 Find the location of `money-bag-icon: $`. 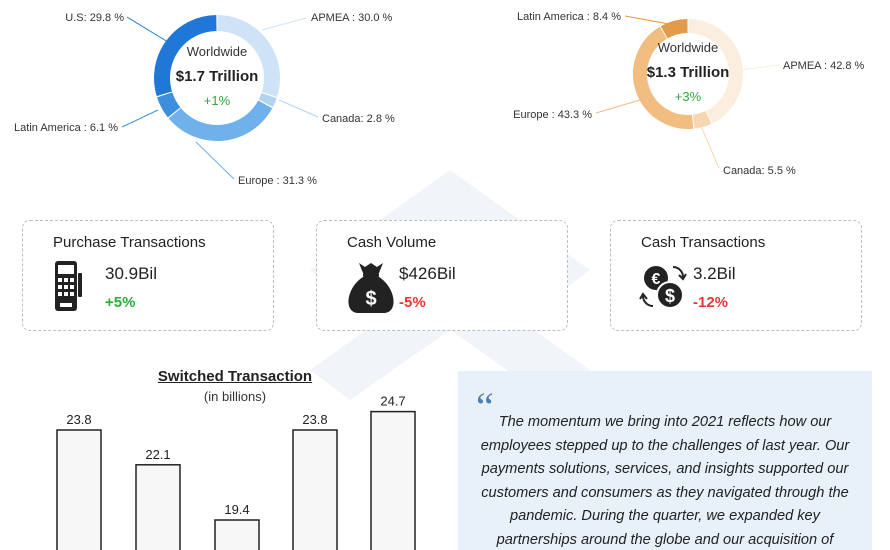

money-bag-icon: $ is located at coordinates (371, 288).